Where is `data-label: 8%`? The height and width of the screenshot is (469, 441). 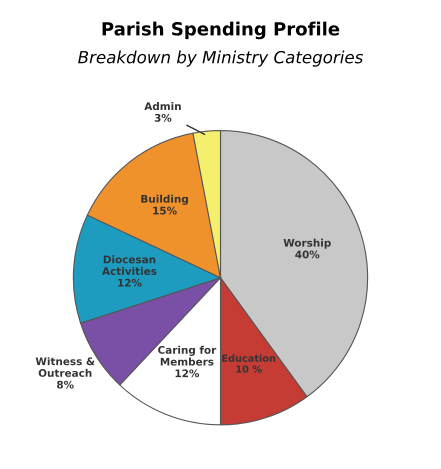
data-label: 8% is located at coordinates (65, 384).